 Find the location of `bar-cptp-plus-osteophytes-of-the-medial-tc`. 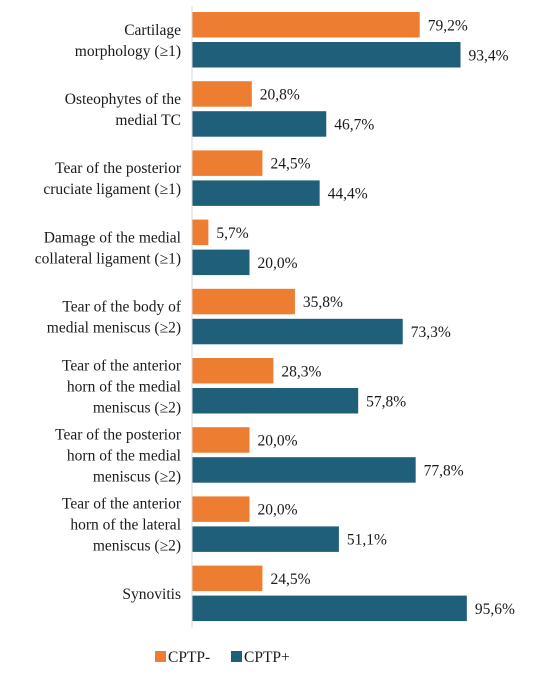

bar-cptp-plus-osteophytes-of-the-medial-tc is located at coordinates (259, 124).